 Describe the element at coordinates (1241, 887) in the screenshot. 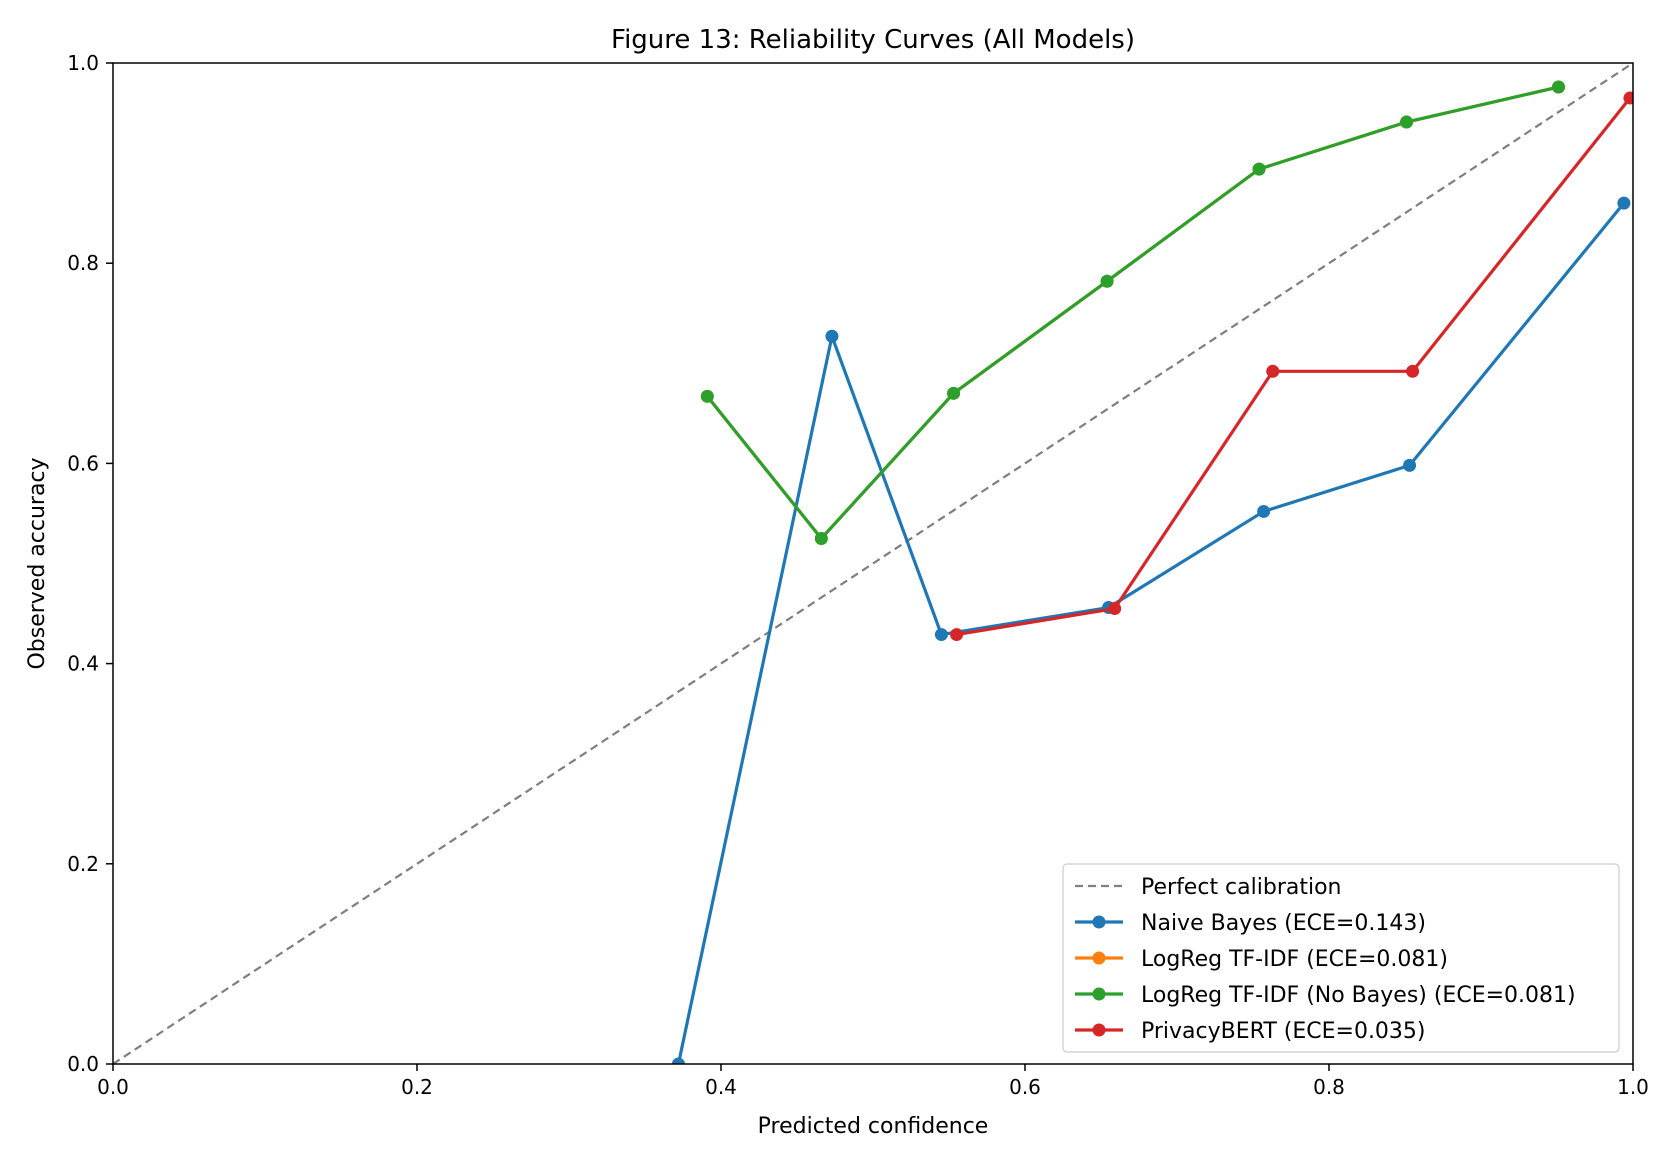

I see `legend-label: Perfect calibration` at that location.